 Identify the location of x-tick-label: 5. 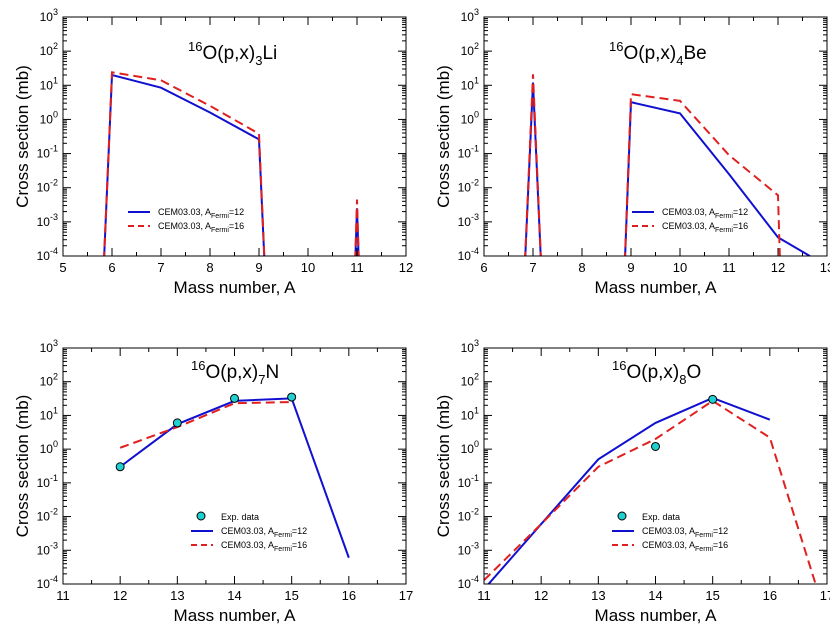
(62, 267).